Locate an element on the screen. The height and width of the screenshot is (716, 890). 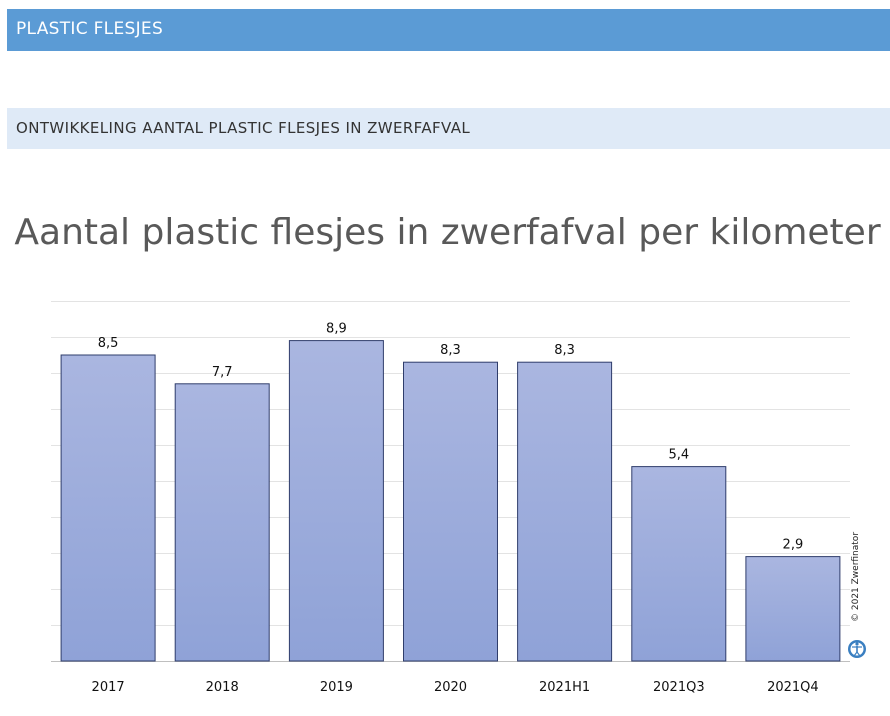
zwerfinator-logo-icon is located at coordinates (857, 649).